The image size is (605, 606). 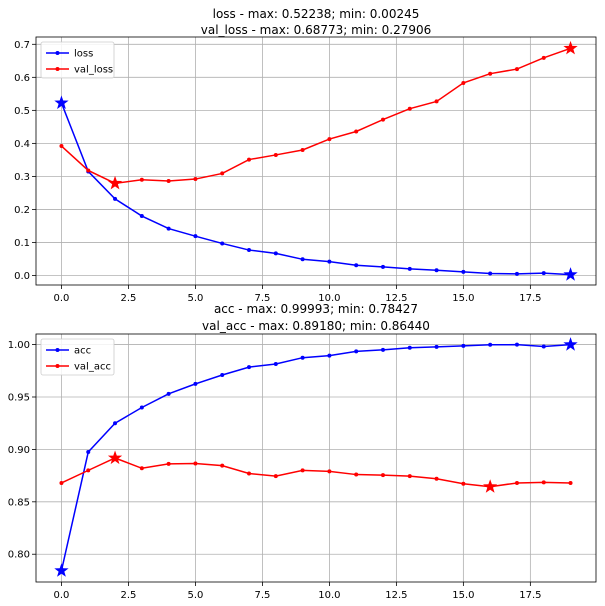 What do you see at coordinates (22, 45) in the screenshot?
I see `loss-chart-y-tick-label: 0.7` at bounding box center [22, 45].